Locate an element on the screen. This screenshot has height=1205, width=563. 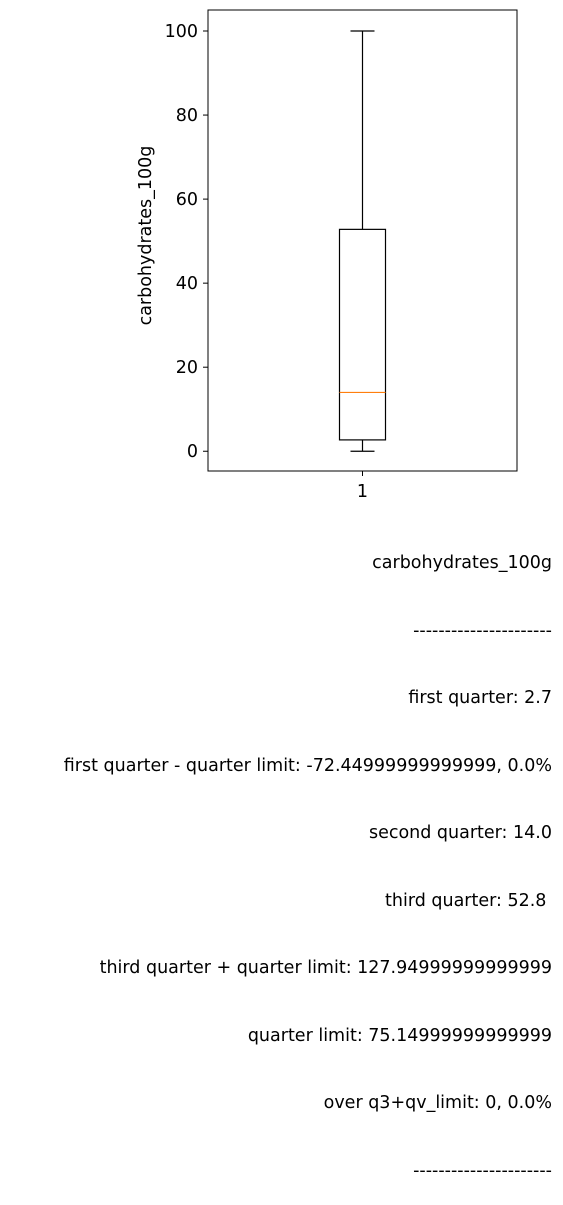
y-tick-label: 80 is located at coordinates (187, 116).